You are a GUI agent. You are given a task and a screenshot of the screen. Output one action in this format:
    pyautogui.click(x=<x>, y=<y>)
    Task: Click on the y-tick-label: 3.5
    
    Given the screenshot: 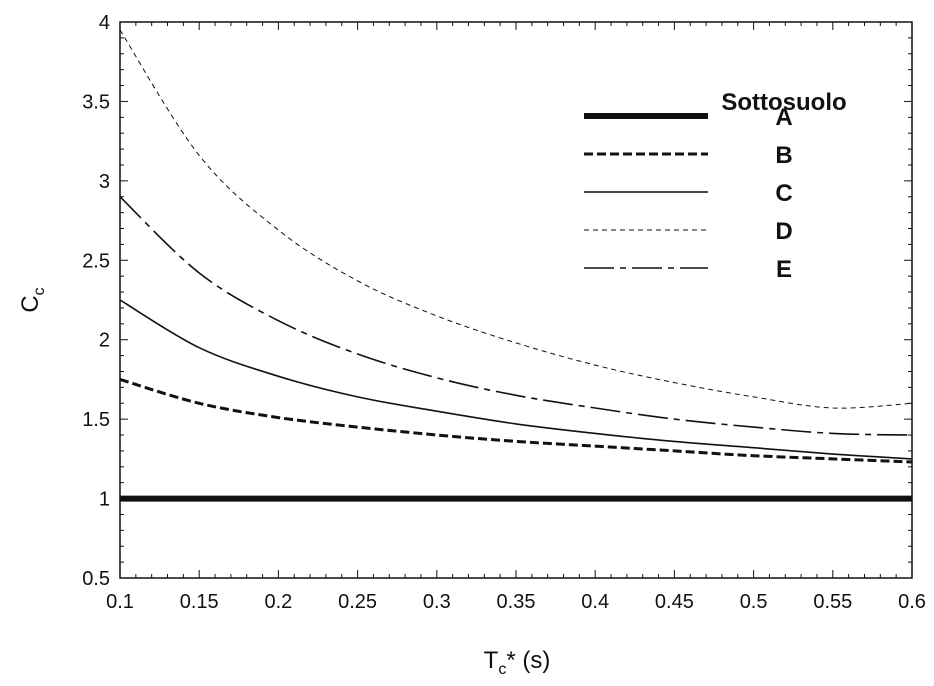 What is the action you would take?
    pyautogui.click(x=96, y=102)
    